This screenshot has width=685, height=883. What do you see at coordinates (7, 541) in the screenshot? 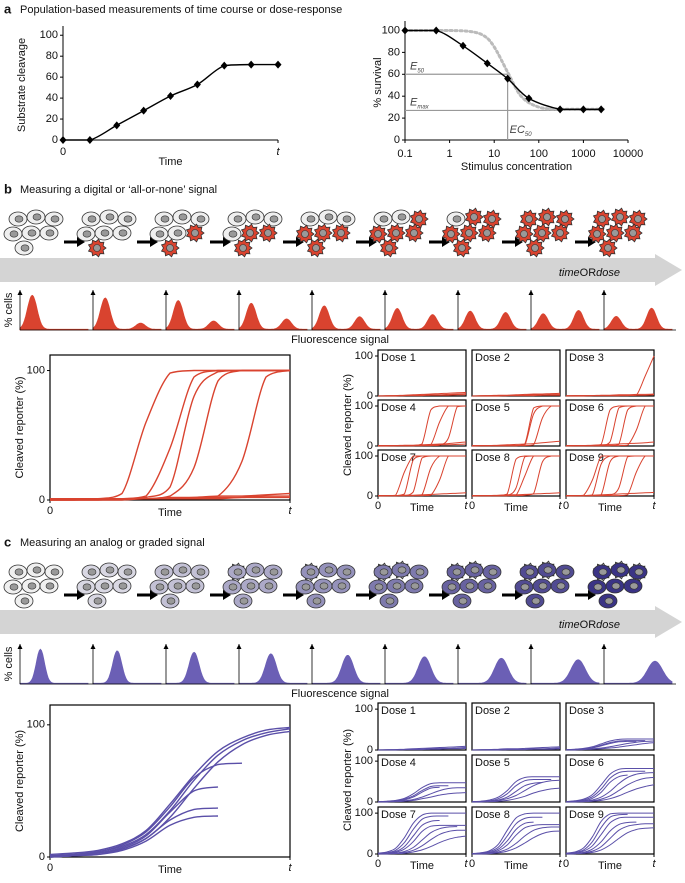
I see `panel-label: c` at bounding box center [7, 541].